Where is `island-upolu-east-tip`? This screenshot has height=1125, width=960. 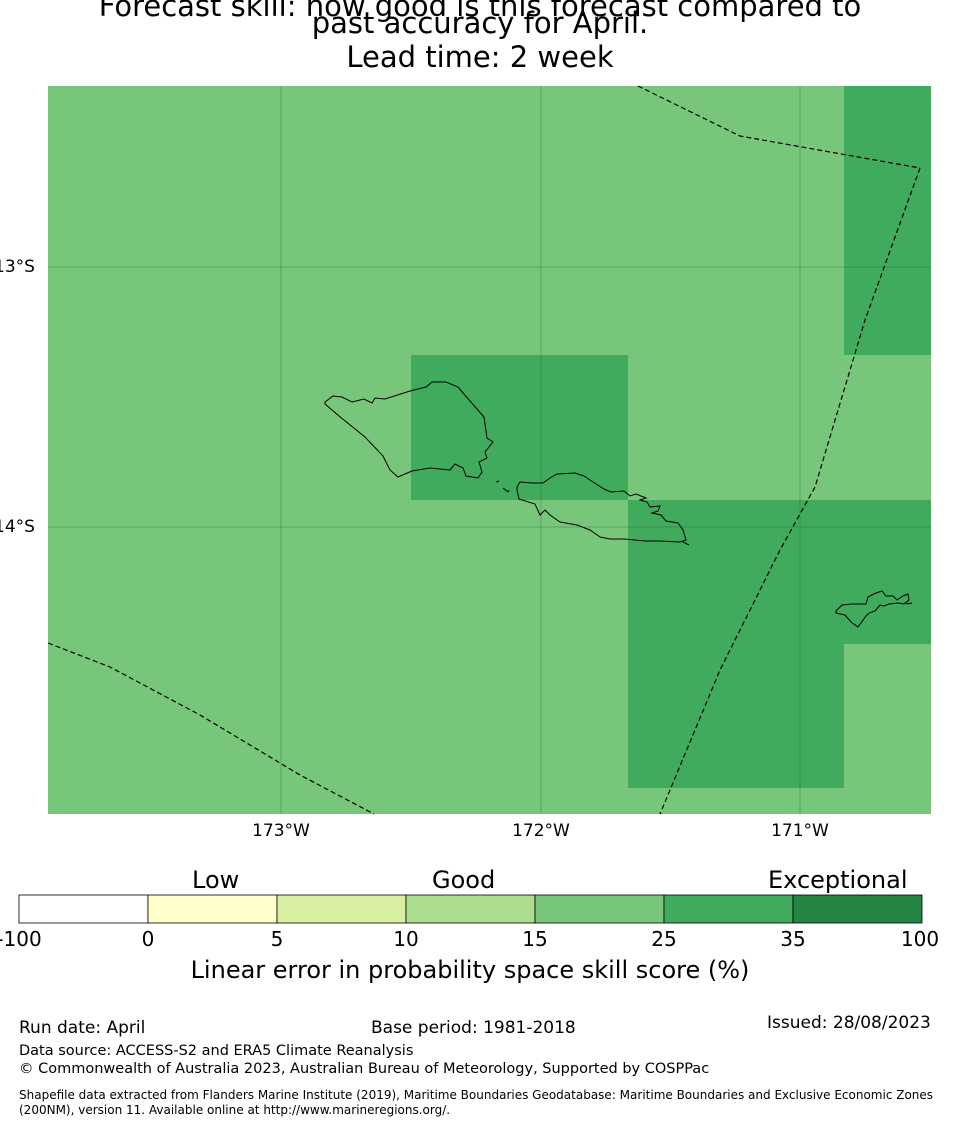 island-upolu-east-tip is located at coordinates (686, 543).